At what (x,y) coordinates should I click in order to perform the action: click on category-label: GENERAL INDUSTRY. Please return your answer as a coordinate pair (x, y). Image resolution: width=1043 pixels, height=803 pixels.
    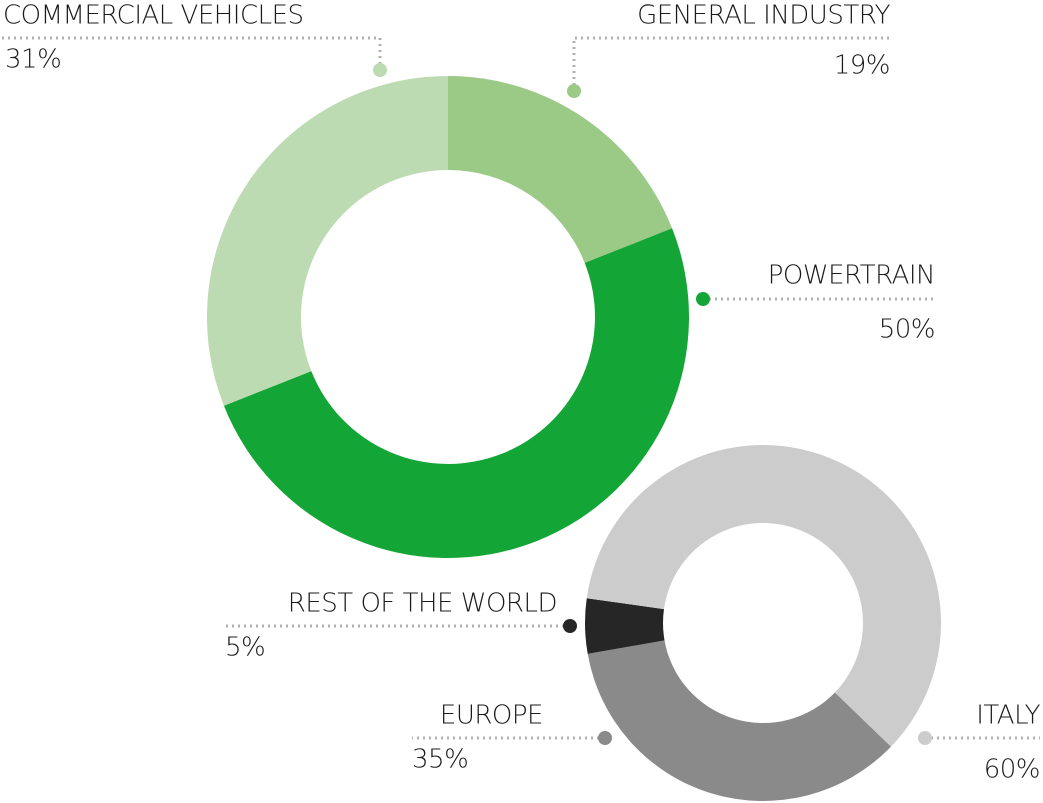
    Looking at the image, I should click on (763, 16).